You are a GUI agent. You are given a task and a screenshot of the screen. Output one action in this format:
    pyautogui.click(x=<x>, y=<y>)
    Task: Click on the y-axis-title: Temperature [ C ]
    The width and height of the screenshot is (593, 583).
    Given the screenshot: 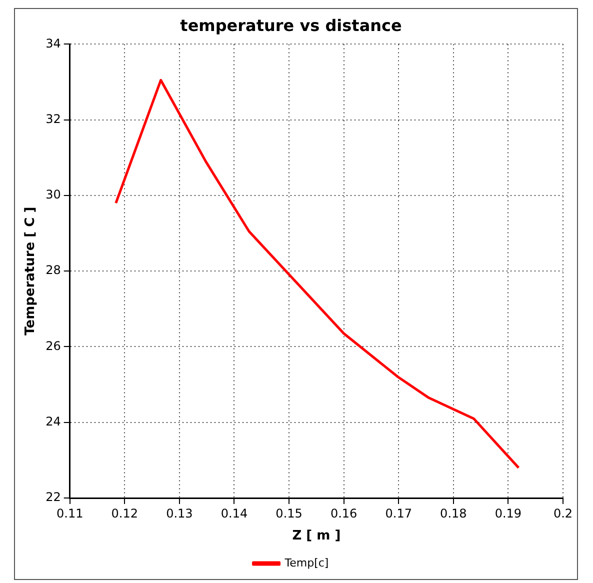 What is the action you would take?
    pyautogui.click(x=30, y=271)
    